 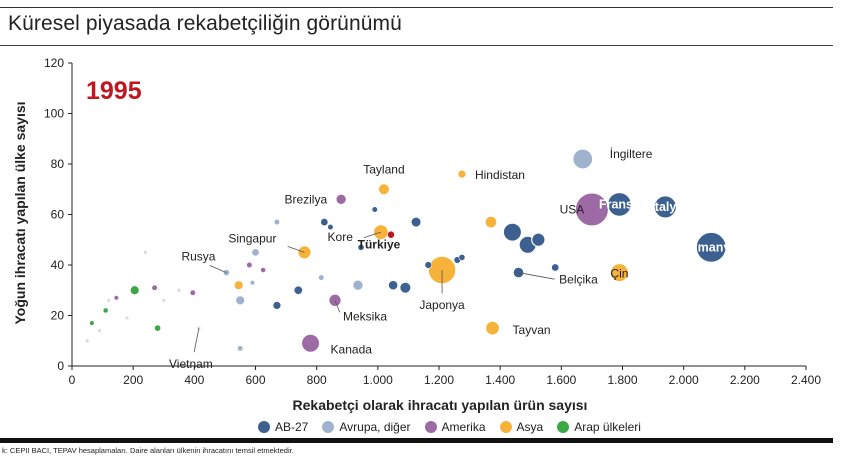 What do you see at coordinates (530, 427) in the screenshot?
I see `legend-label: Asya` at bounding box center [530, 427].